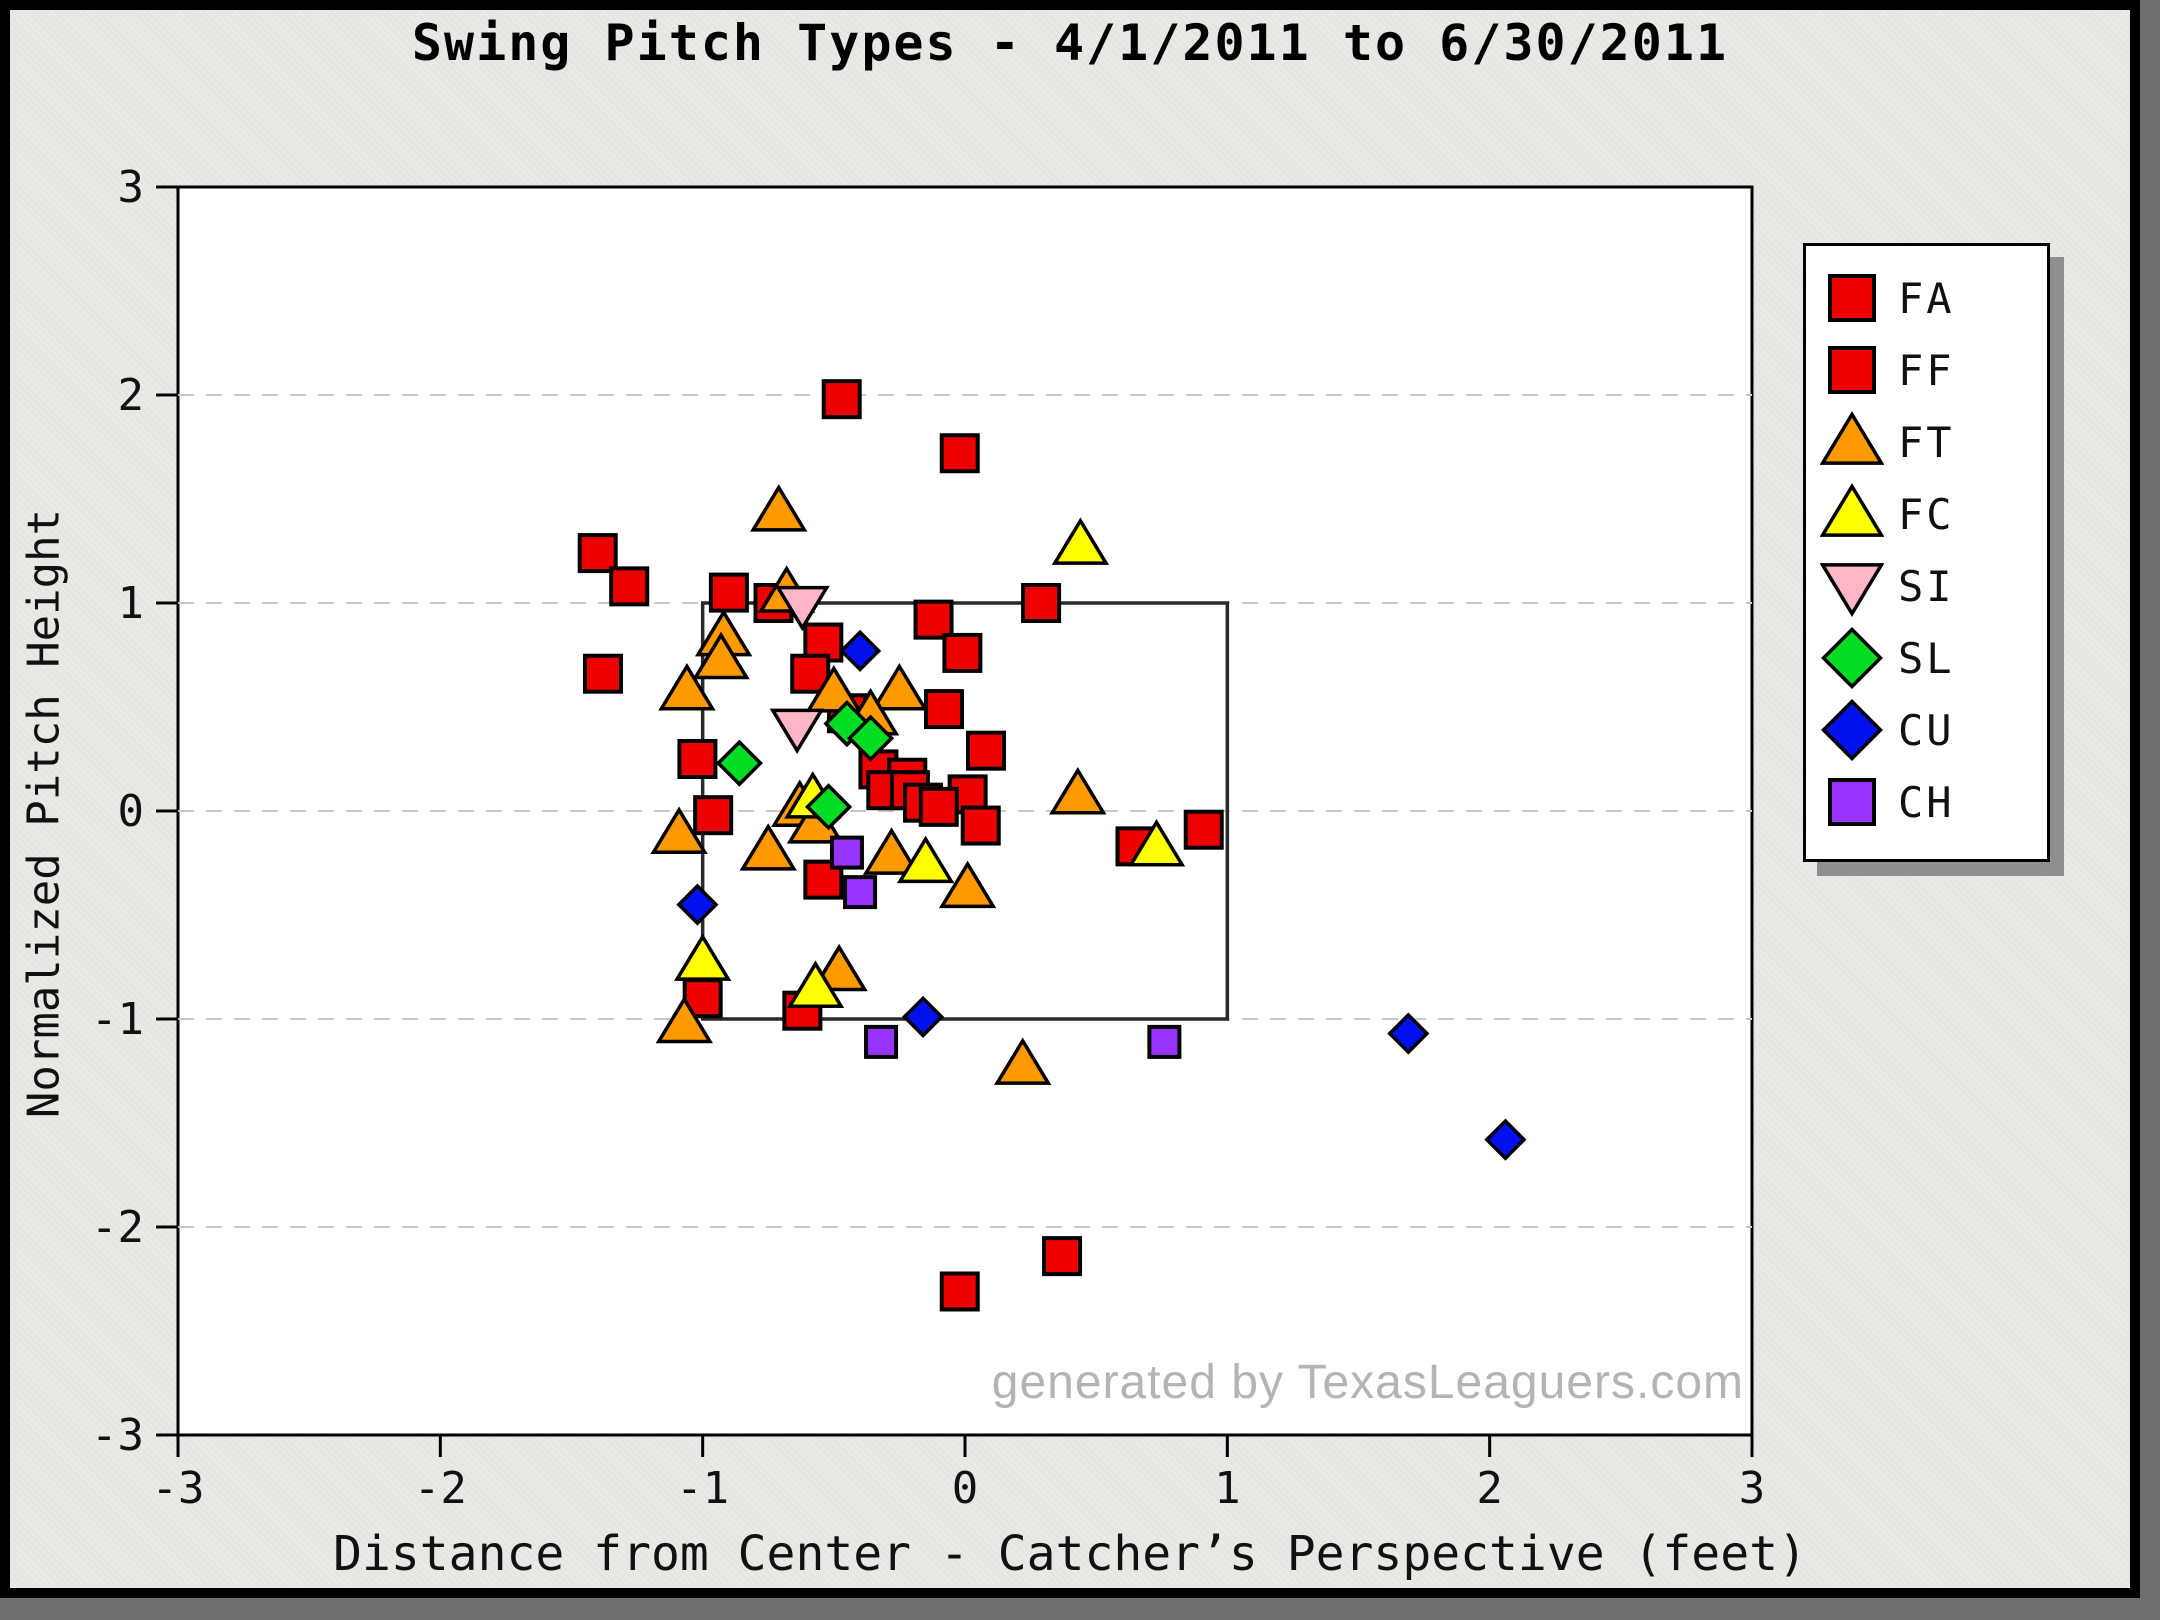 The height and width of the screenshot is (1620, 2160). I want to click on ft-legend-glyph, so click(1852, 438).